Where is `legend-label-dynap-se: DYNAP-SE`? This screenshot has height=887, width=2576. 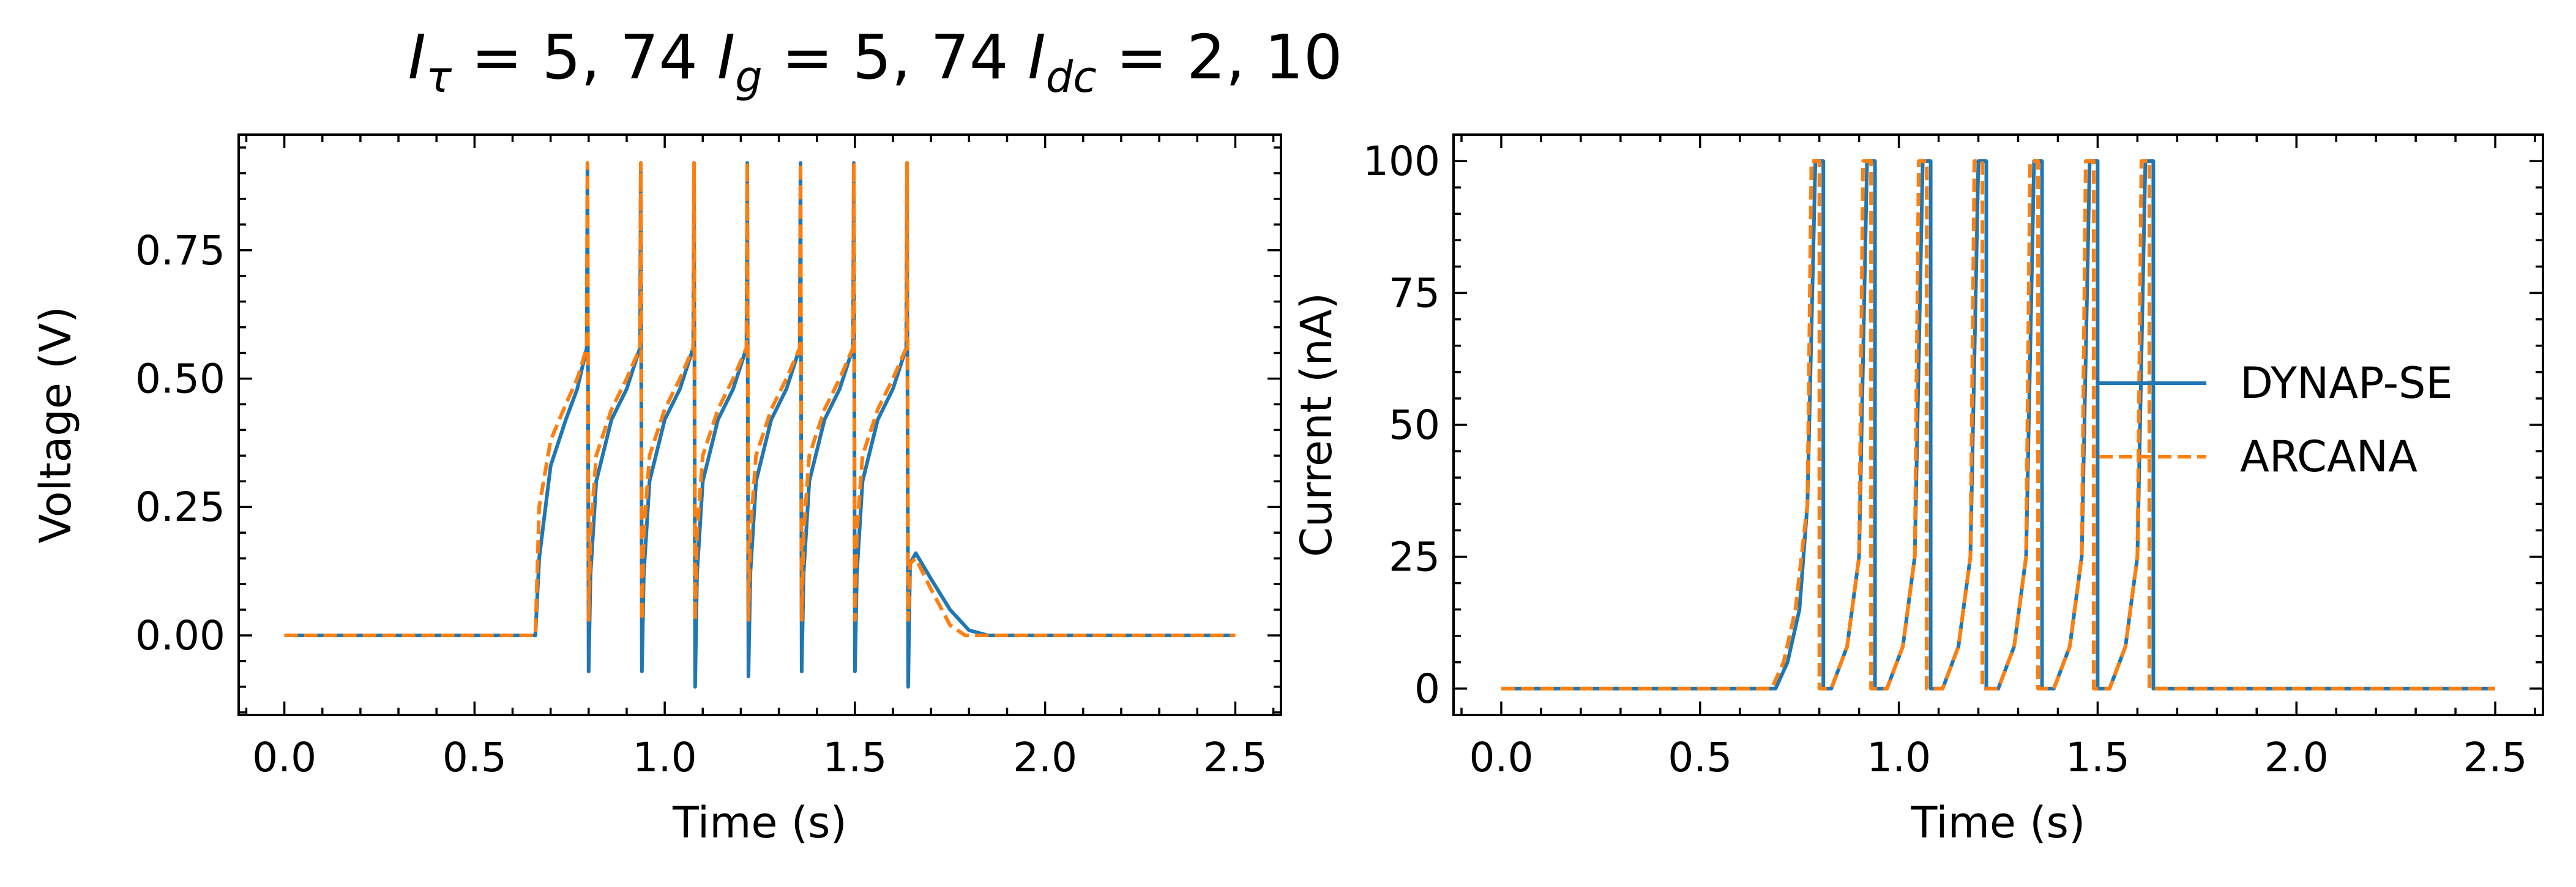 legend-label-dynap-se: DYNAP-SE is located at coordinates (2346, 383).